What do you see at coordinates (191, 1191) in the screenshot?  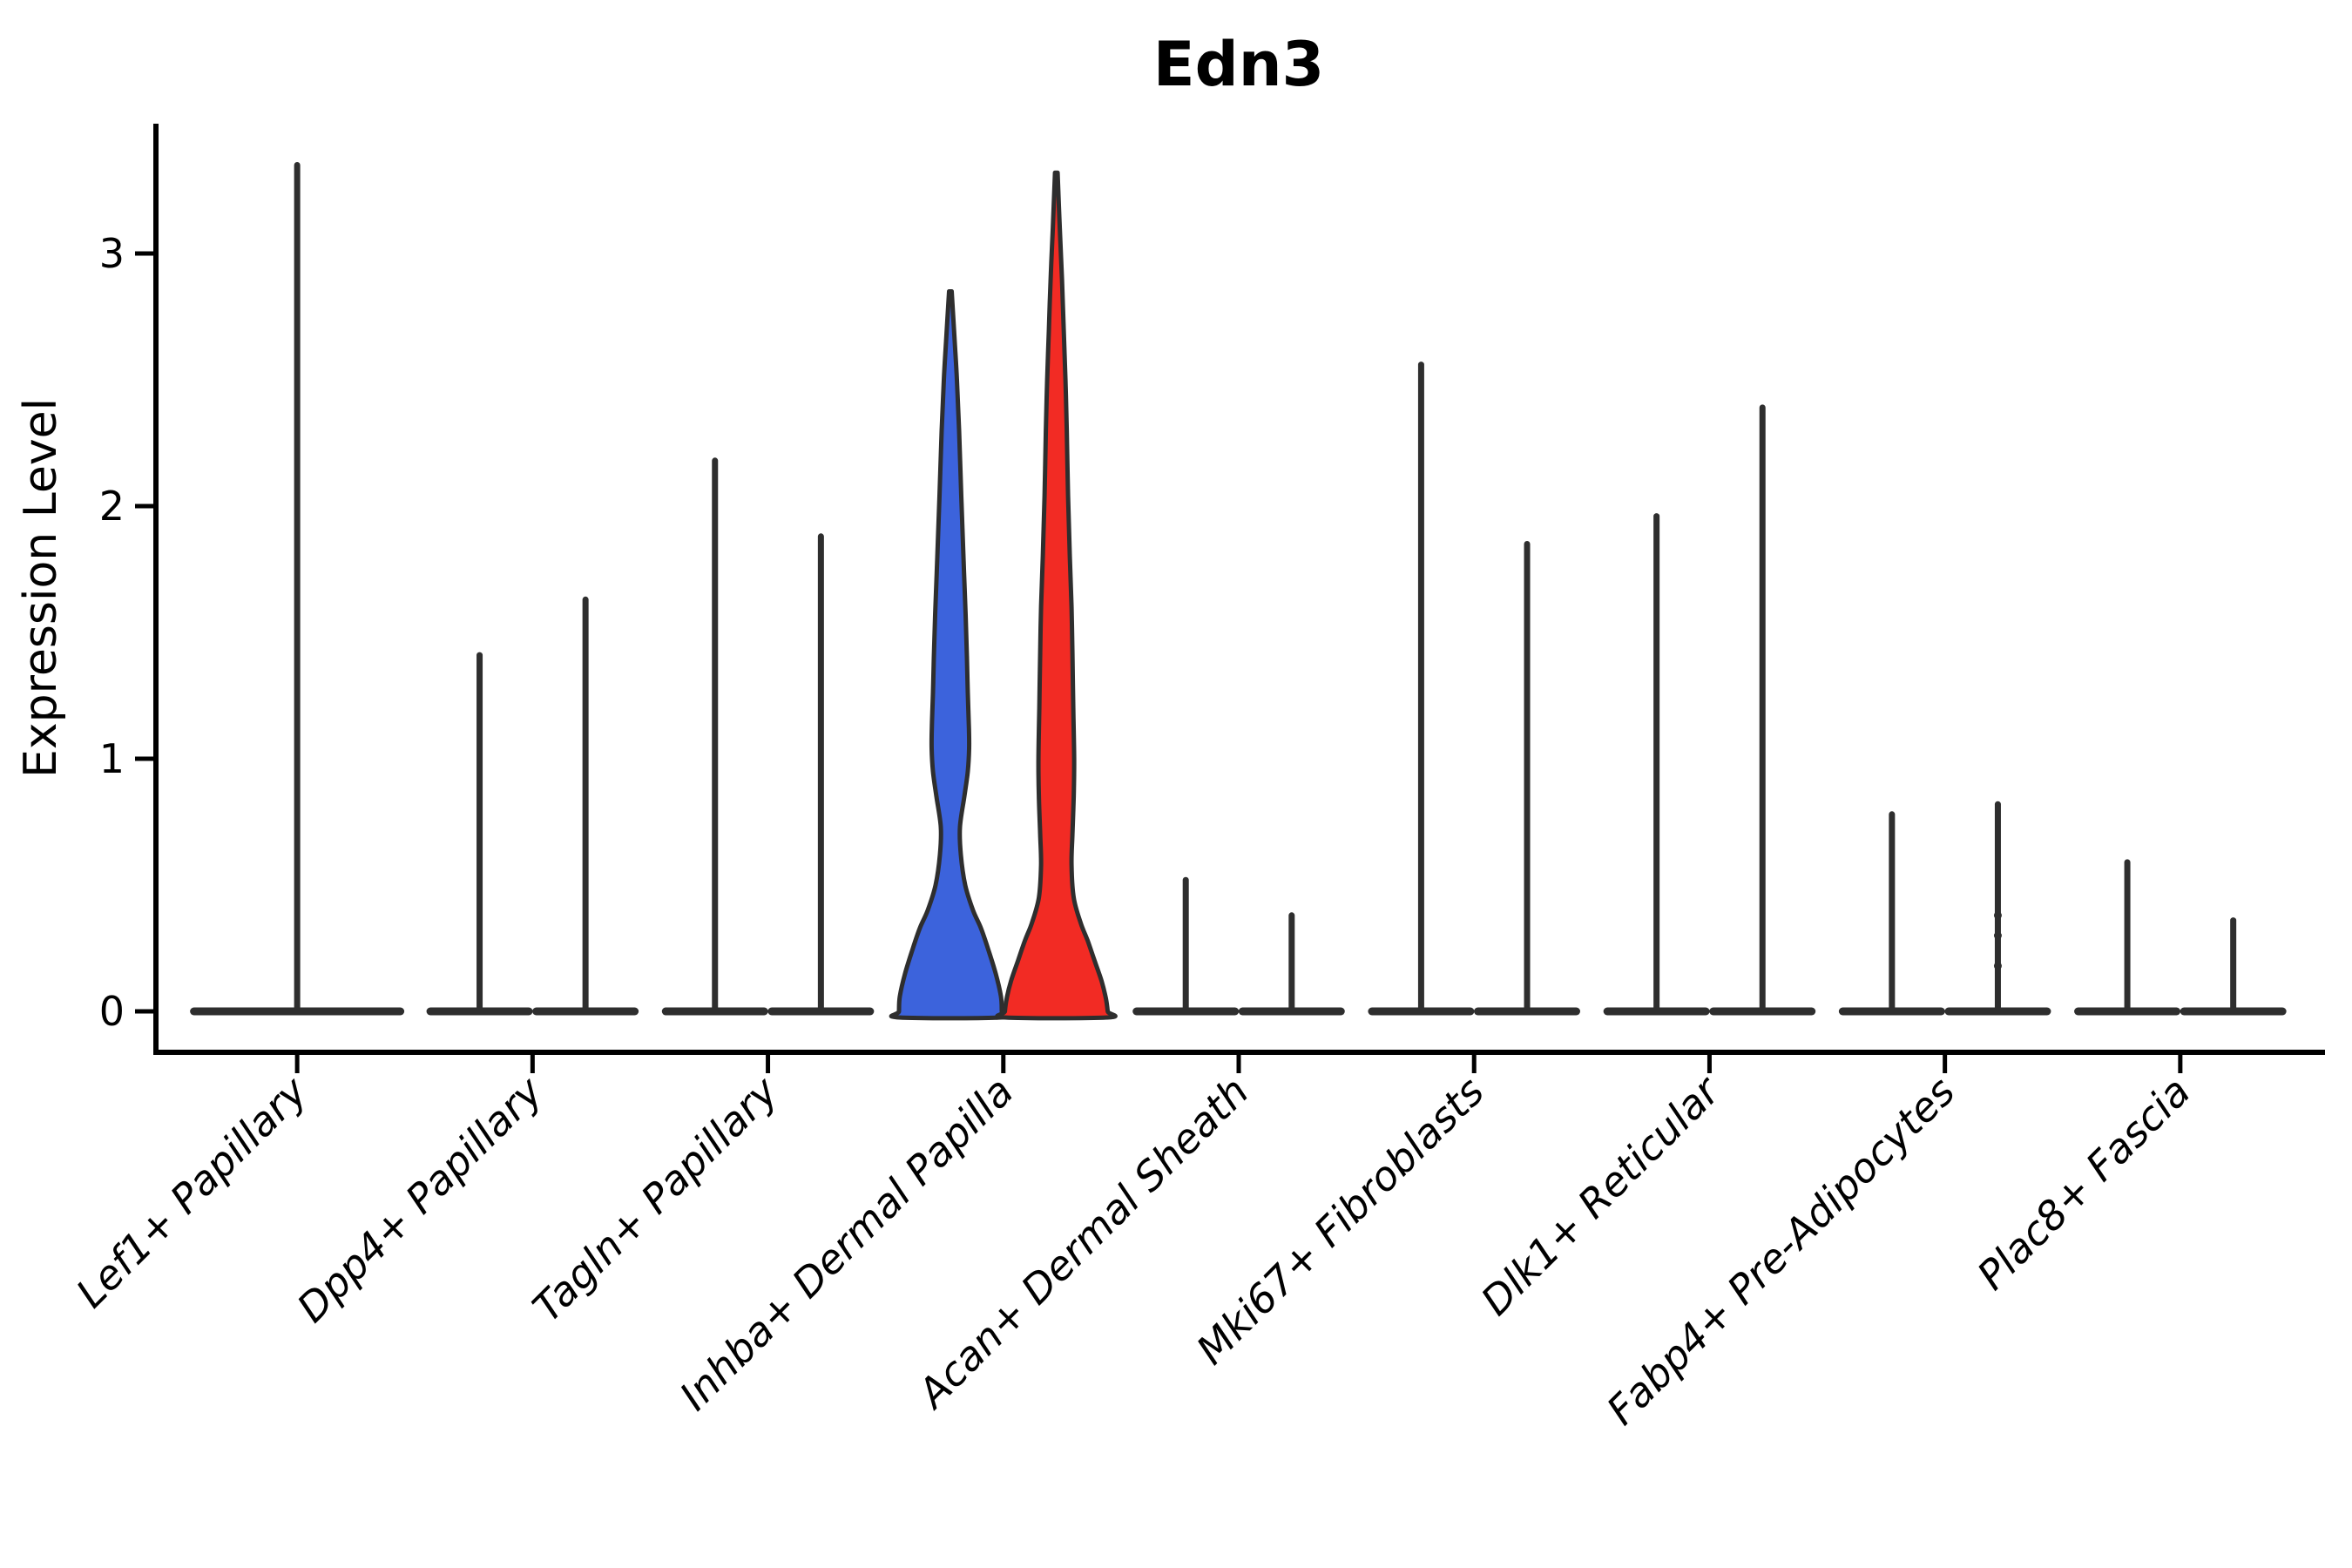 I see `x-tick-label: Lef1+ Papillary` at bounding box center [191, 1191].